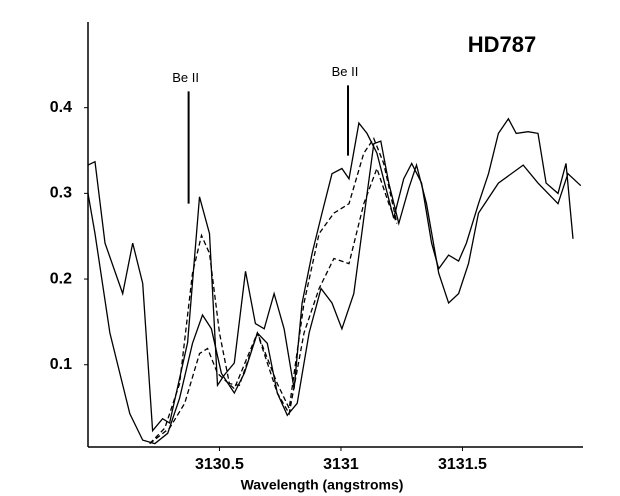  I want to click on x-axis-label: Wavelength (angstroms), so click(322, 485).